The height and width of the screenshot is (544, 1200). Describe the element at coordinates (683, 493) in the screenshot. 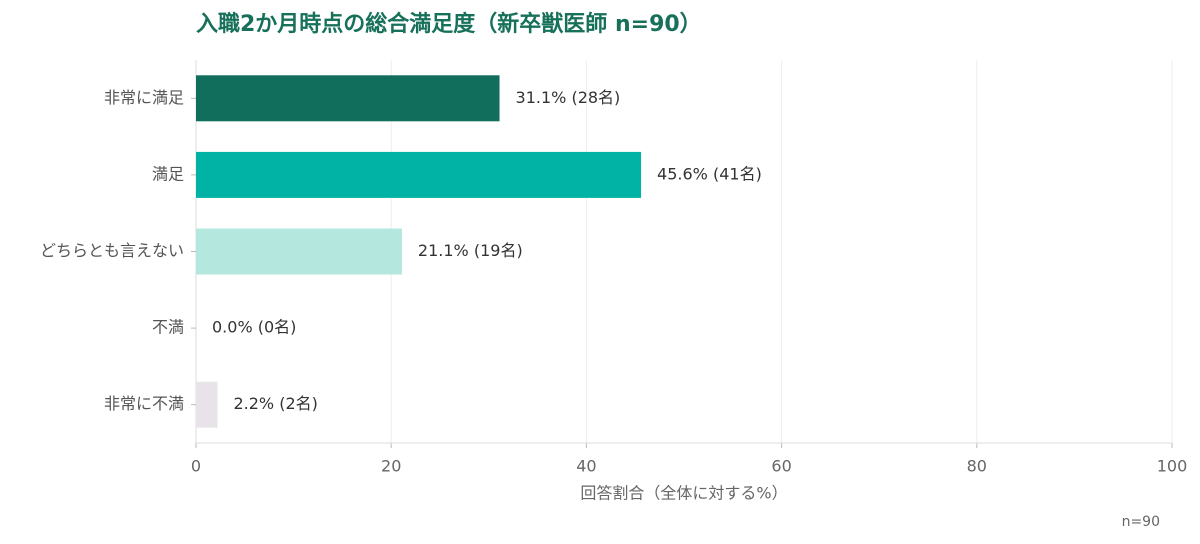

I see `x-axis-label: 回答割合（全体に対する%）` at that location.